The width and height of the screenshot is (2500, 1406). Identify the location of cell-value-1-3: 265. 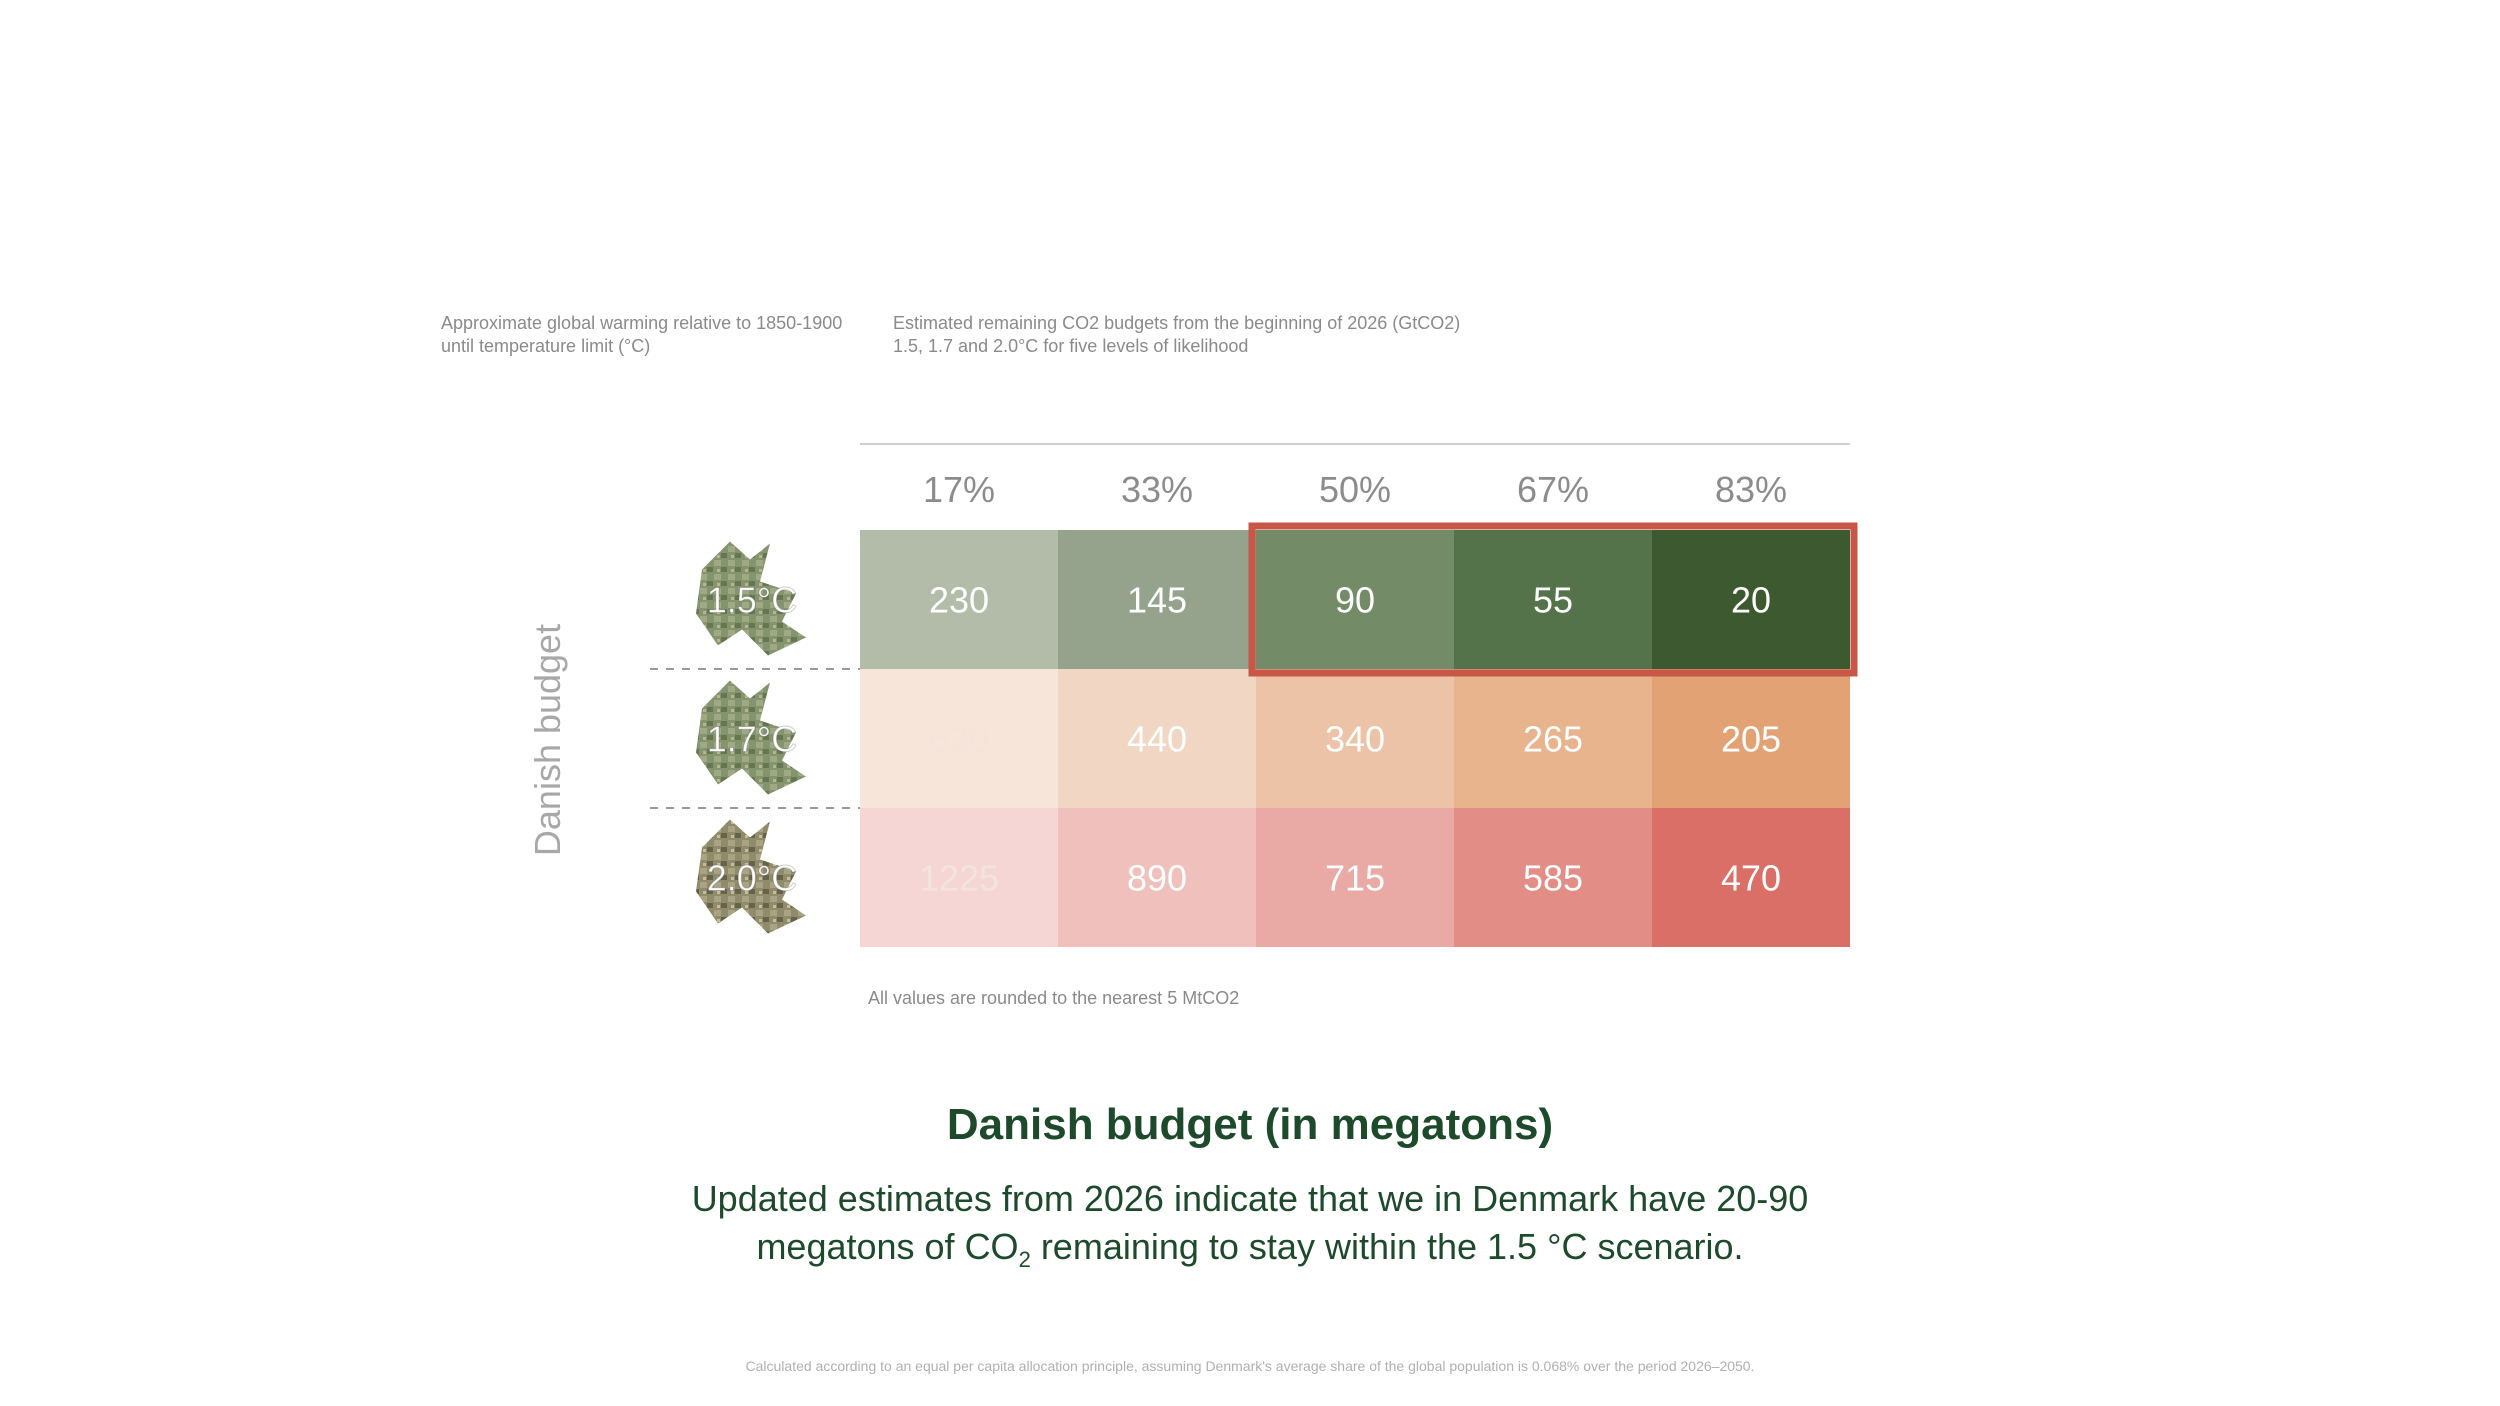
(1553, 739).